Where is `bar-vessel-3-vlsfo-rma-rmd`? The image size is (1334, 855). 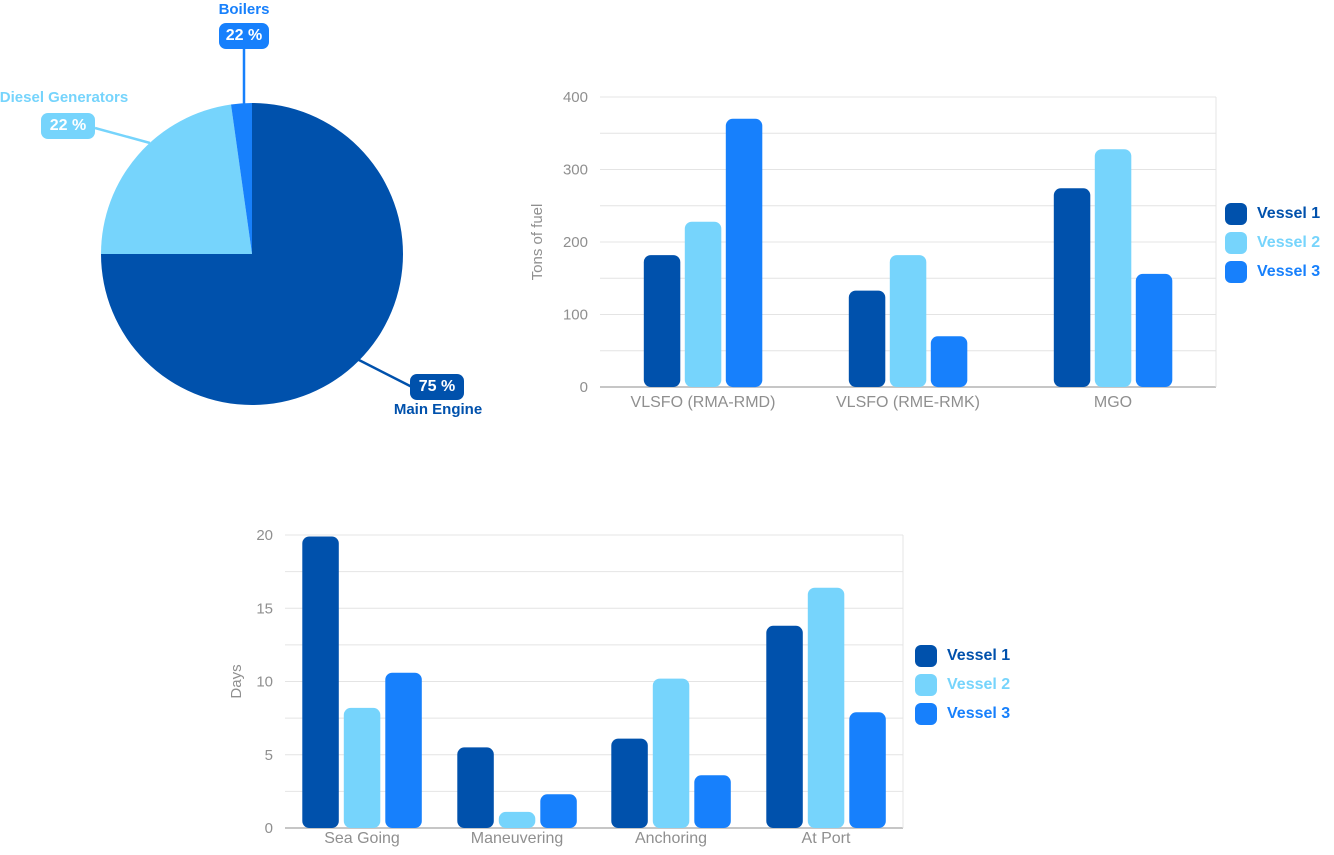
bar-vessel-3-vlsfo-rma-rmd is located at coordinates (744, 253).